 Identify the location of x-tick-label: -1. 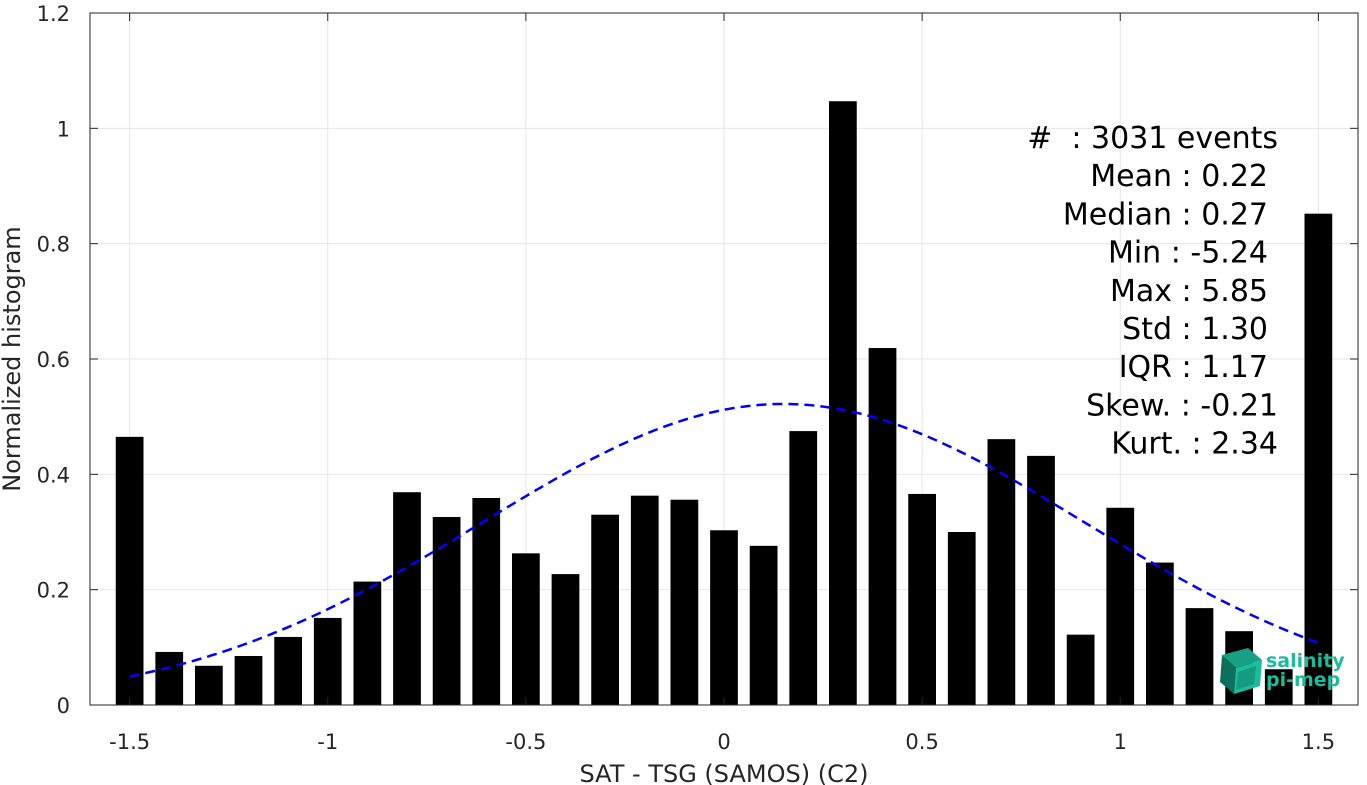
(327, 742).